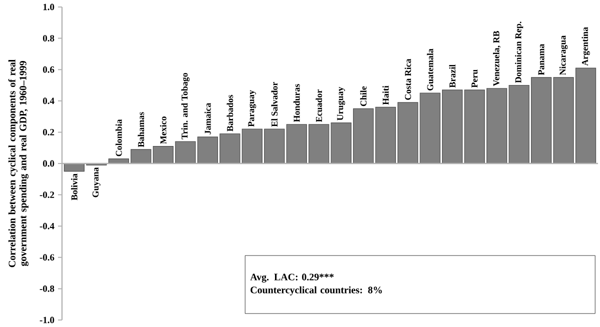  I want to click on y-tick-label: 0.0, so click(48, 163).